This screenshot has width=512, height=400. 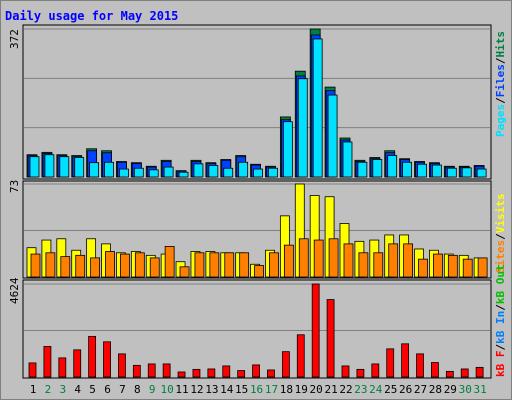 I want to click on chart-title: Daily usage for May 2015, so click(x=91, y=16).